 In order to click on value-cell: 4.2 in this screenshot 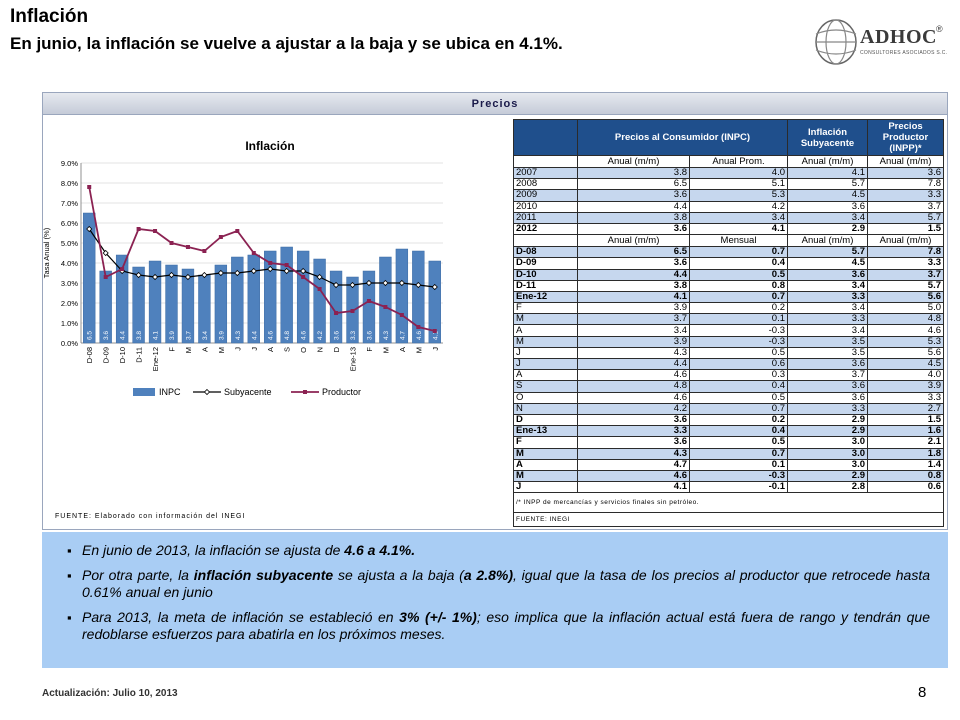, I will do `click(738, 206)`.